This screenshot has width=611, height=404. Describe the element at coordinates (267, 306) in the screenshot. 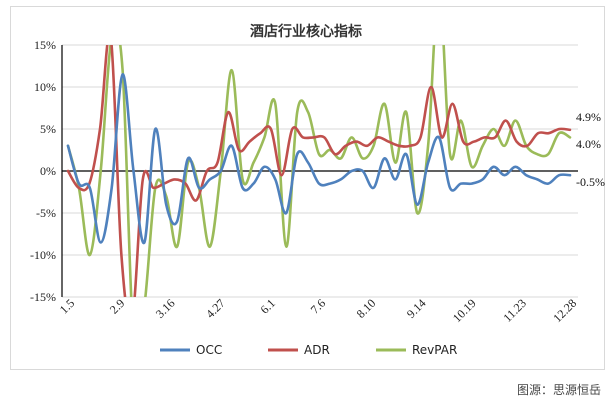

I see `x-tick-label: 6.1` at that location.